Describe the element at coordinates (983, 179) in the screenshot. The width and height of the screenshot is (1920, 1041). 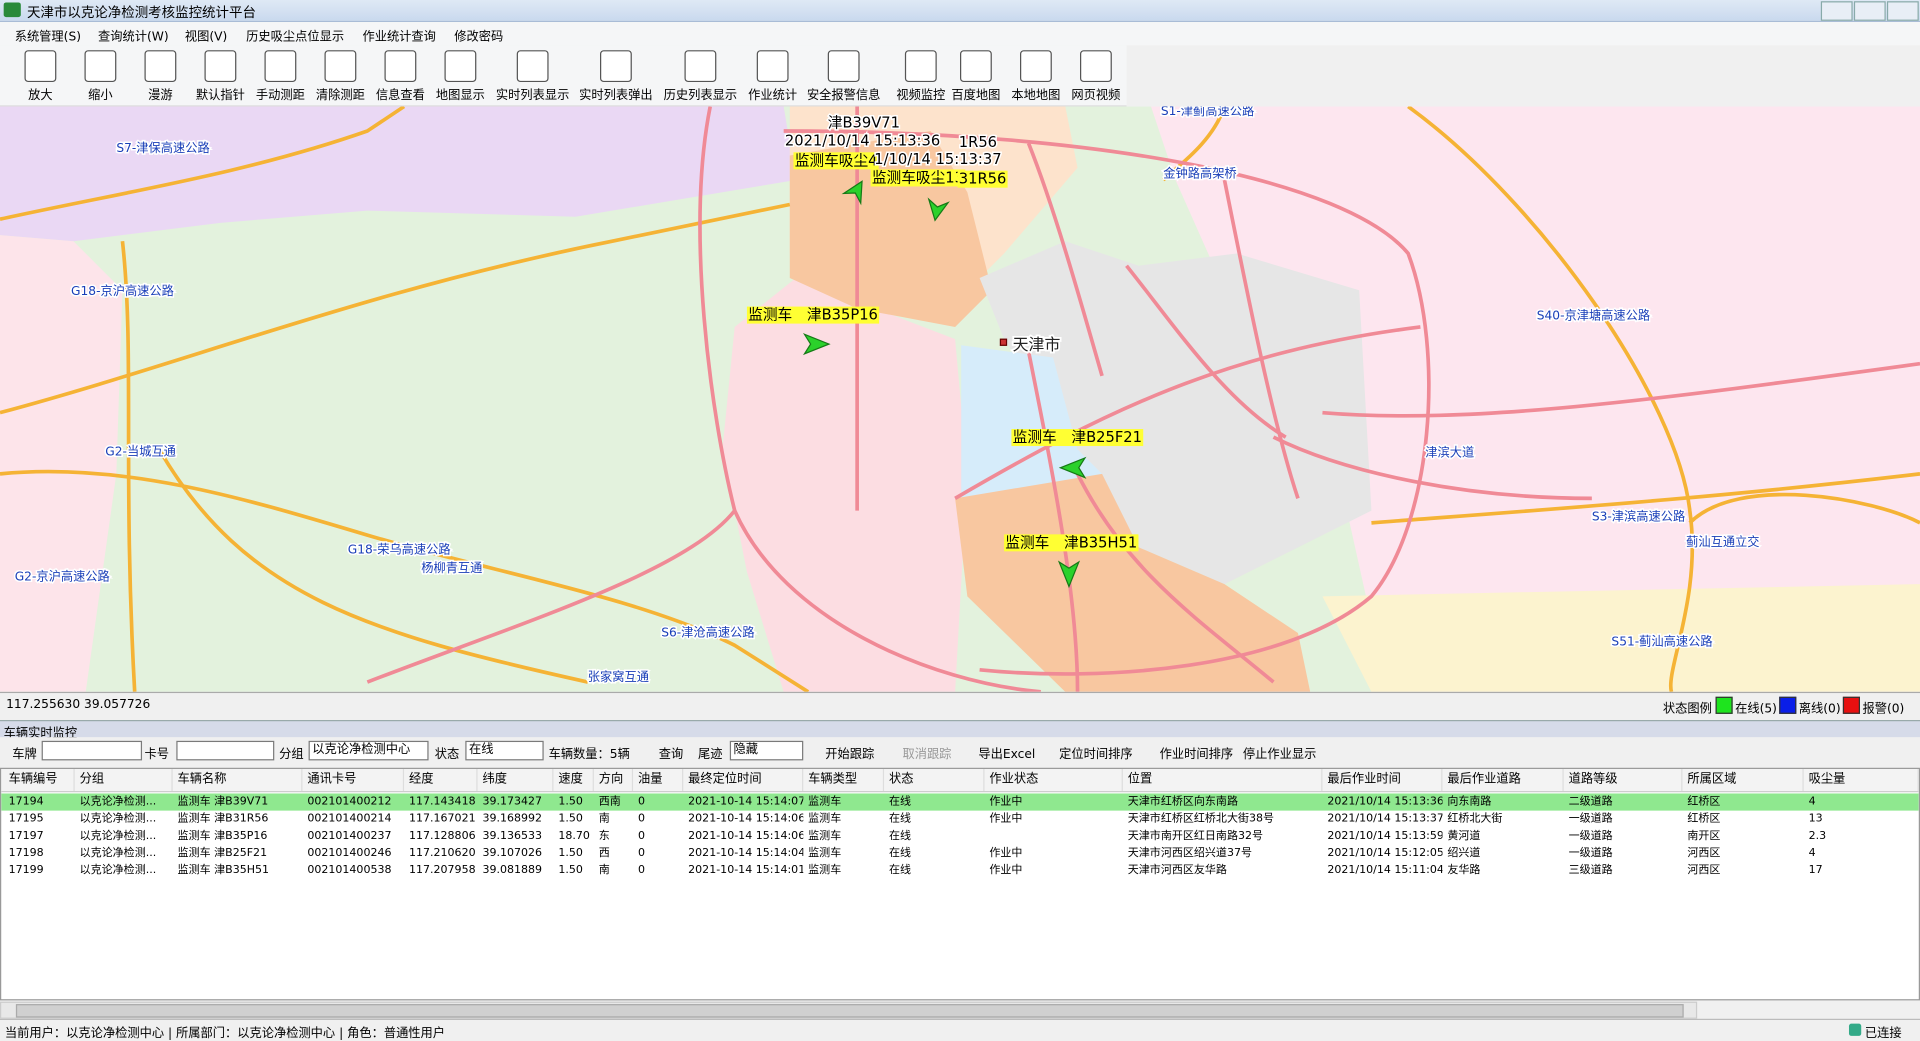
I see `vehicle-label: 31R56` at that location.